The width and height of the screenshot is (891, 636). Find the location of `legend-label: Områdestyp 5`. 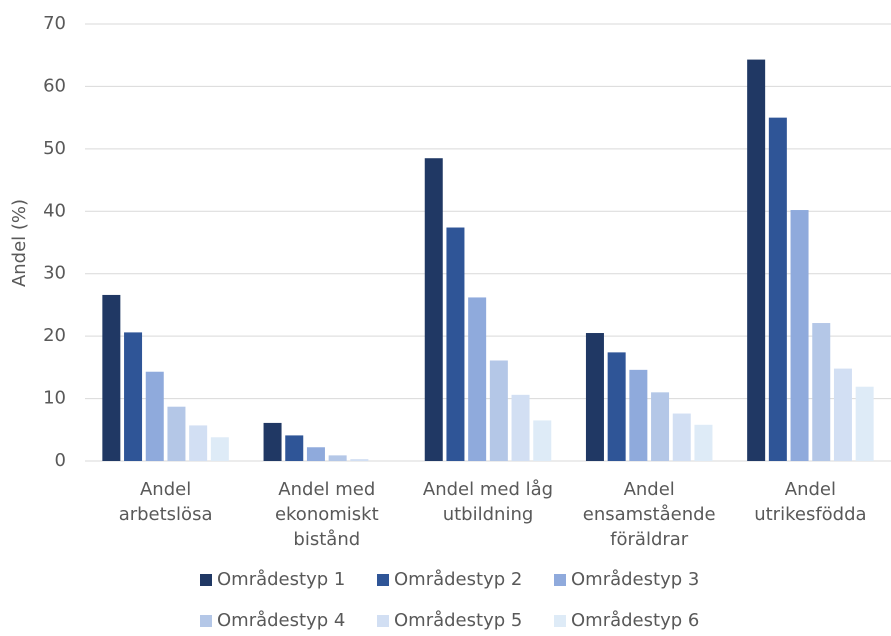

legend-label: Områdestyp 5 is located at coordinates (458, 620).